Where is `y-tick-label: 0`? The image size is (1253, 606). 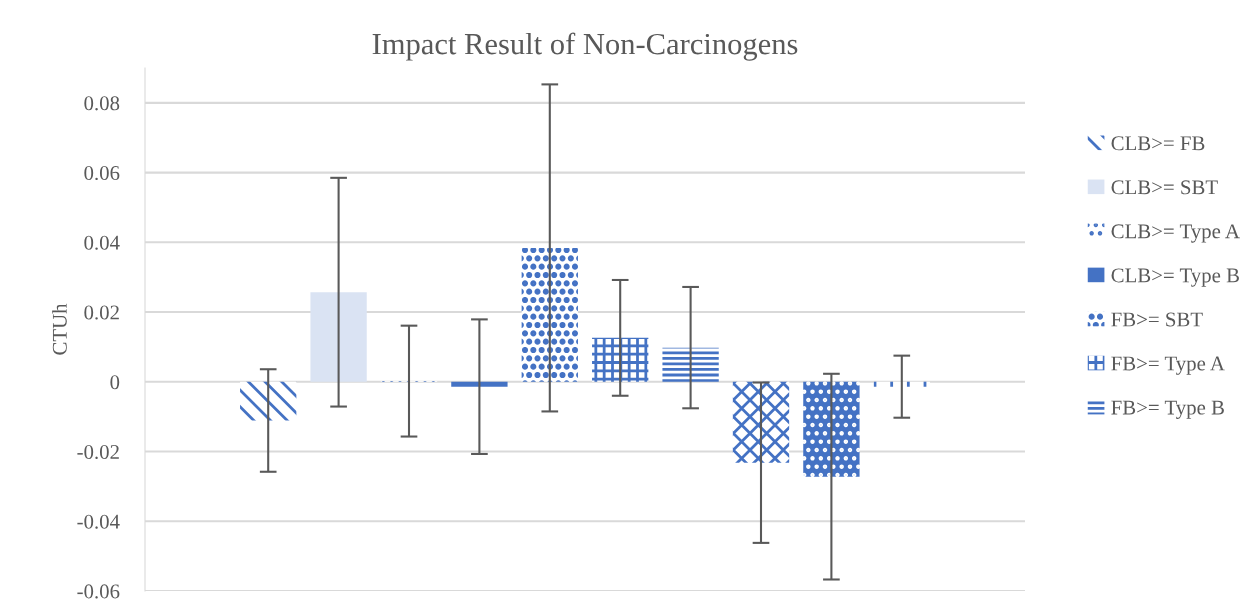 y-tick-label: 0 is located at coordinates (115, 382).